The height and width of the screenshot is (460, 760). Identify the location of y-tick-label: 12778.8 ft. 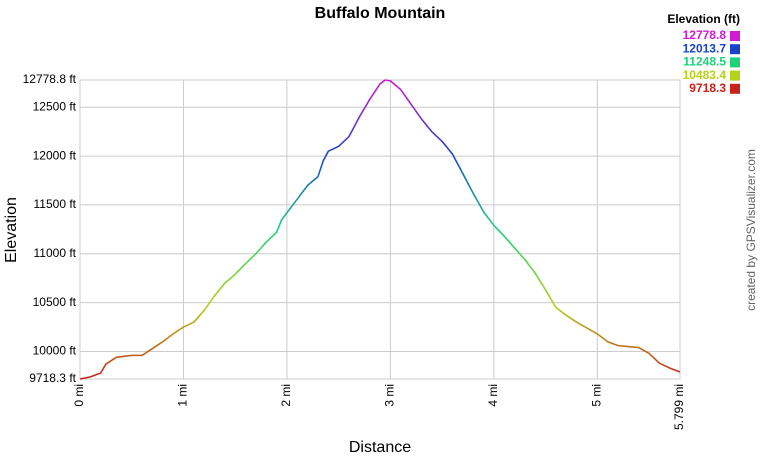
(50, 79).